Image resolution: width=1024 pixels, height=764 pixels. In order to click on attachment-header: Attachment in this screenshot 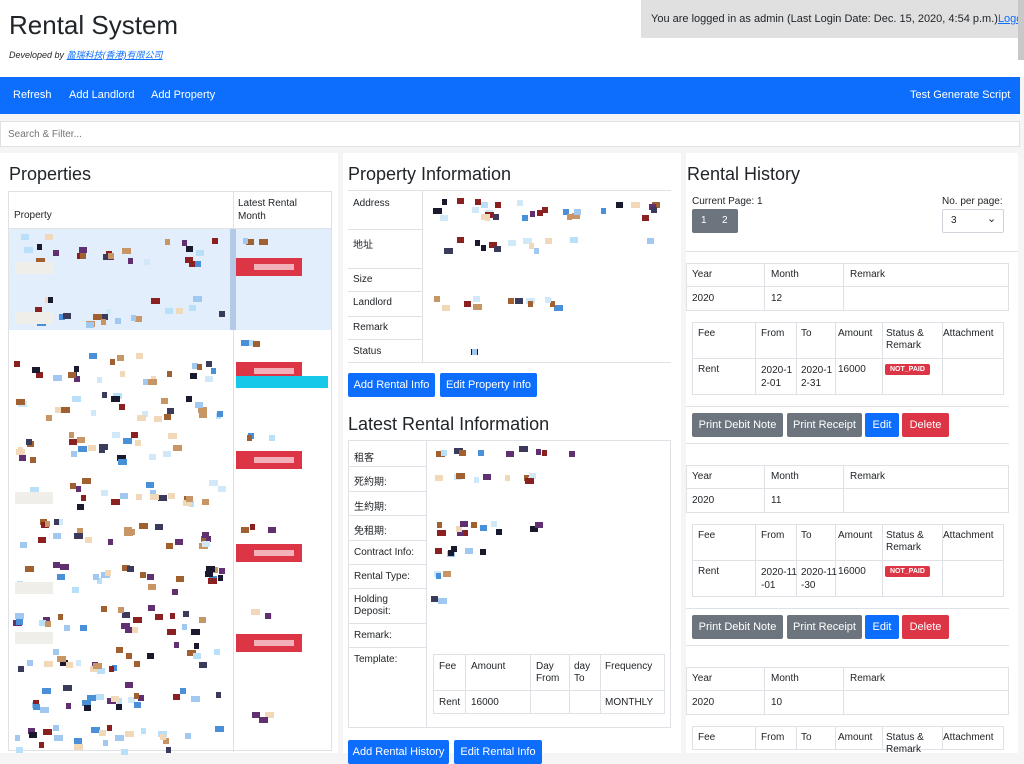, I will do `click(968, 535)`.